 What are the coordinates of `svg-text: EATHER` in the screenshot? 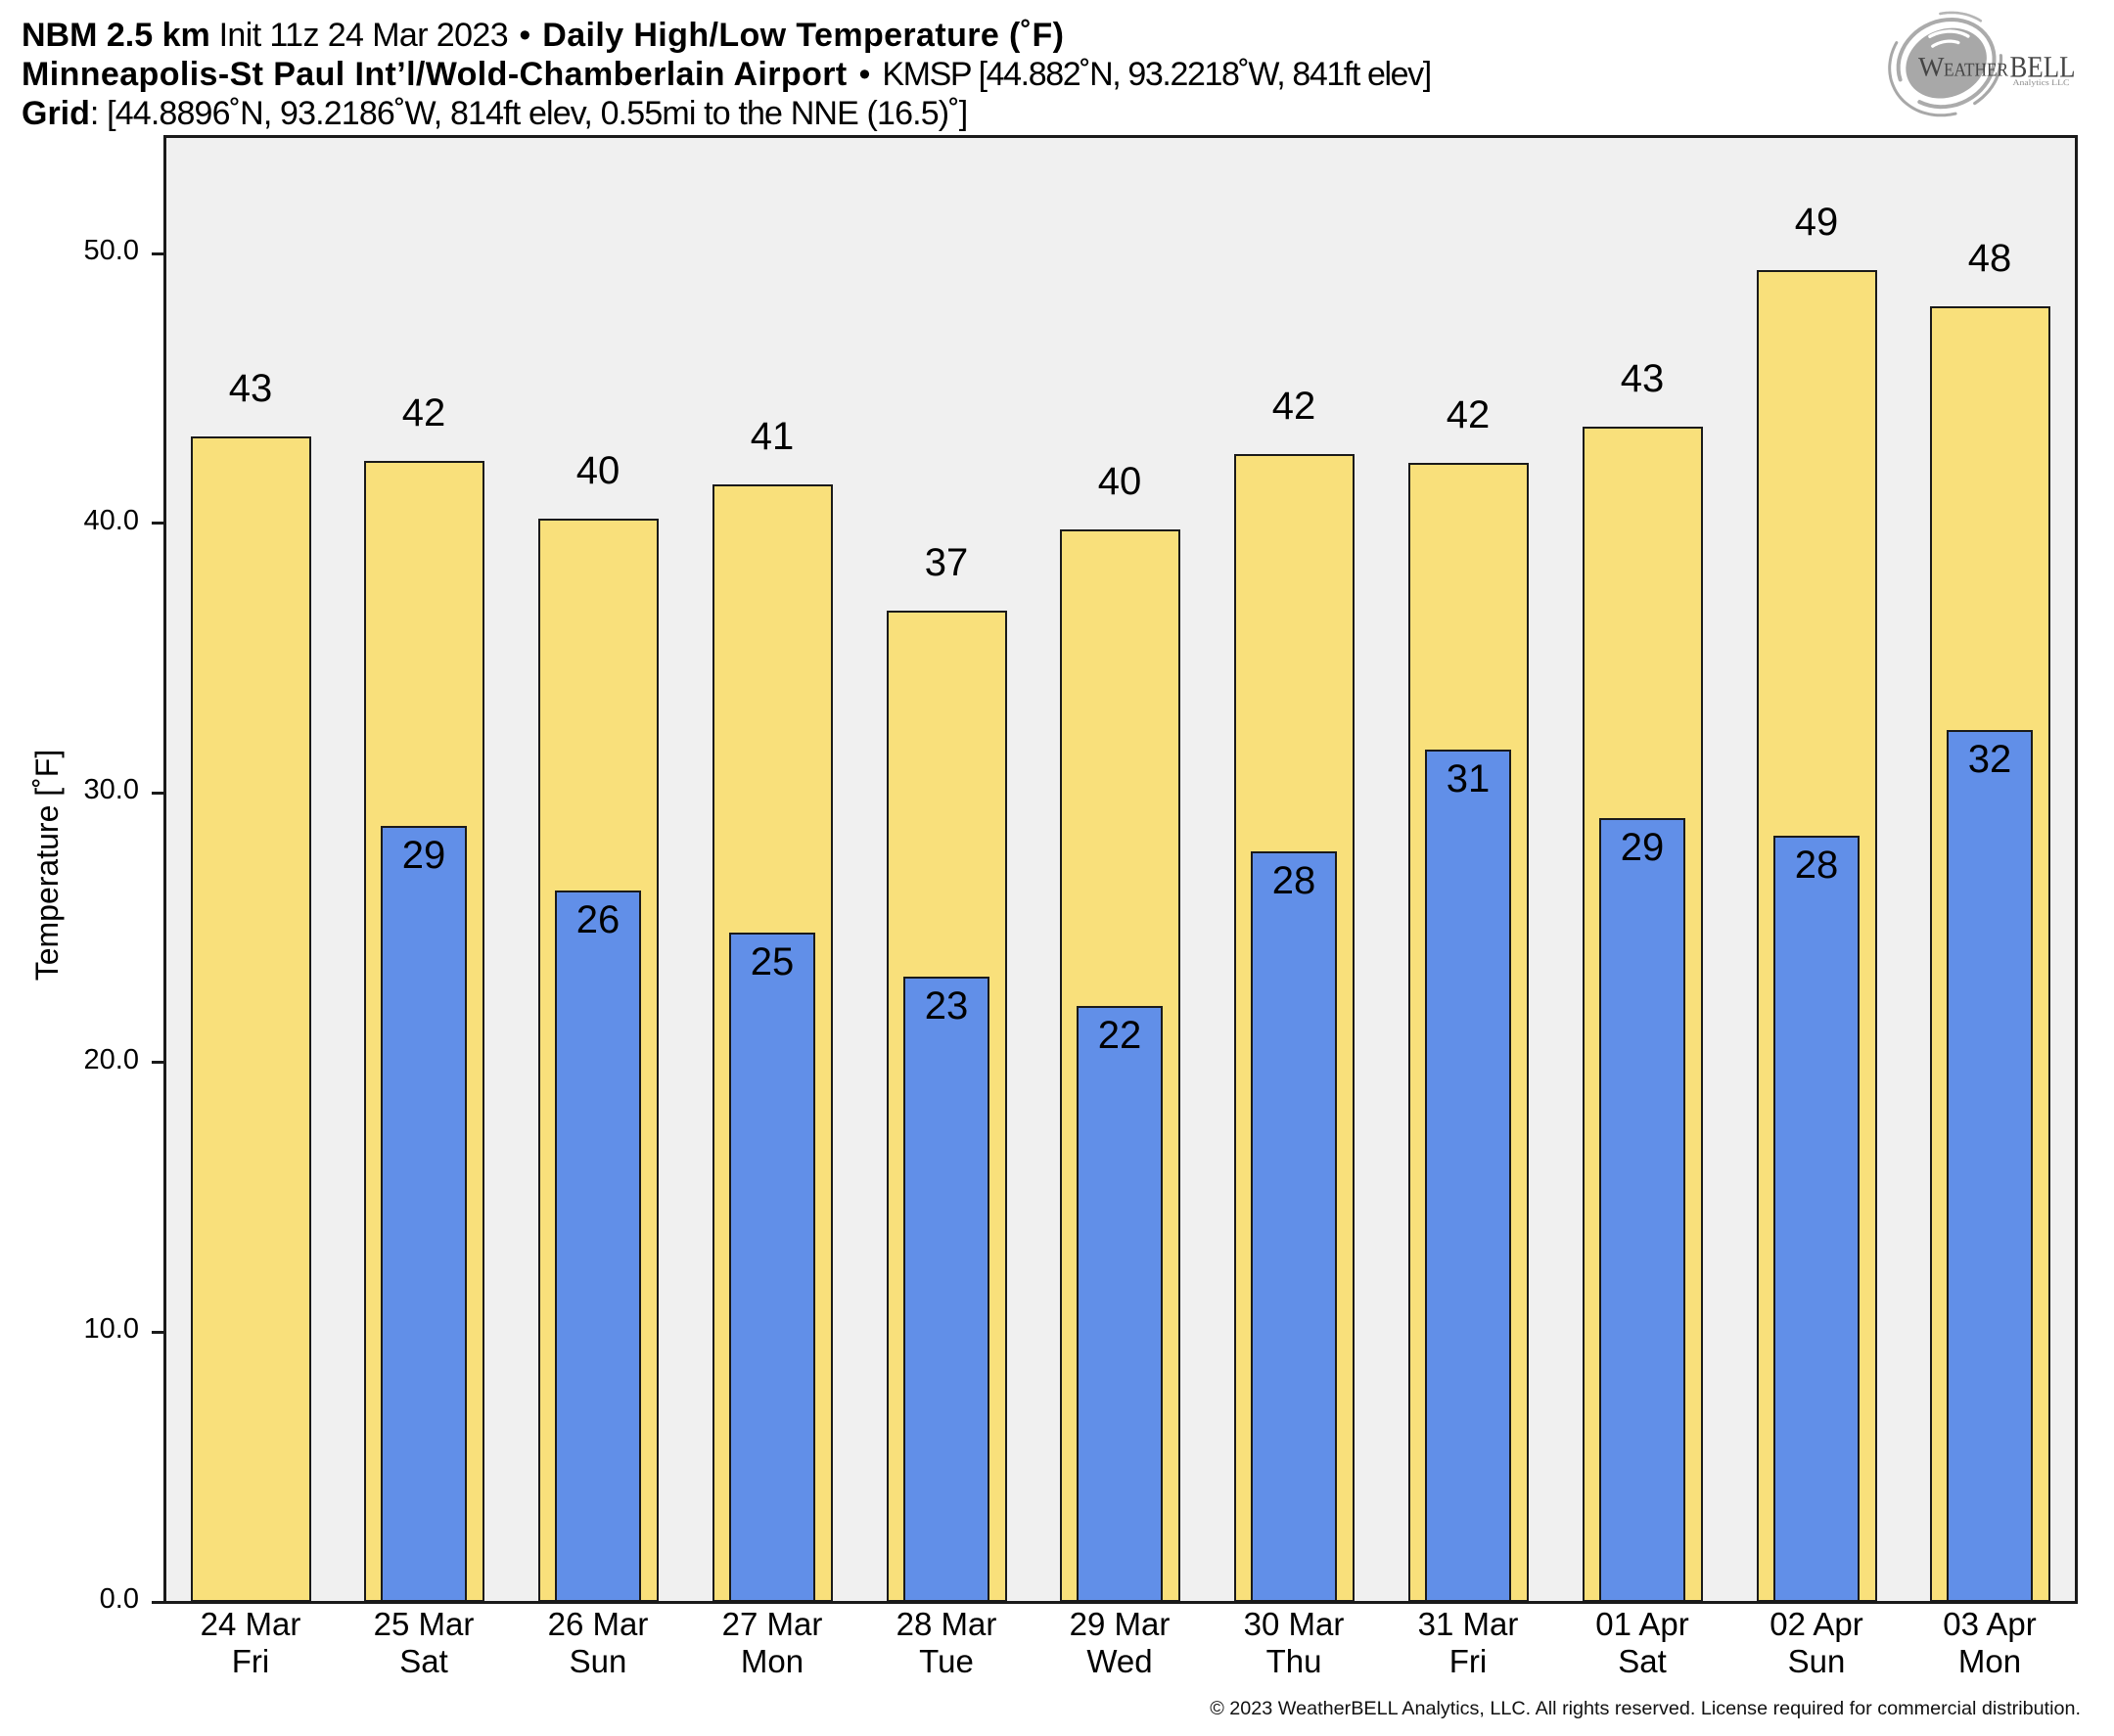 It's located at (1976, 71).